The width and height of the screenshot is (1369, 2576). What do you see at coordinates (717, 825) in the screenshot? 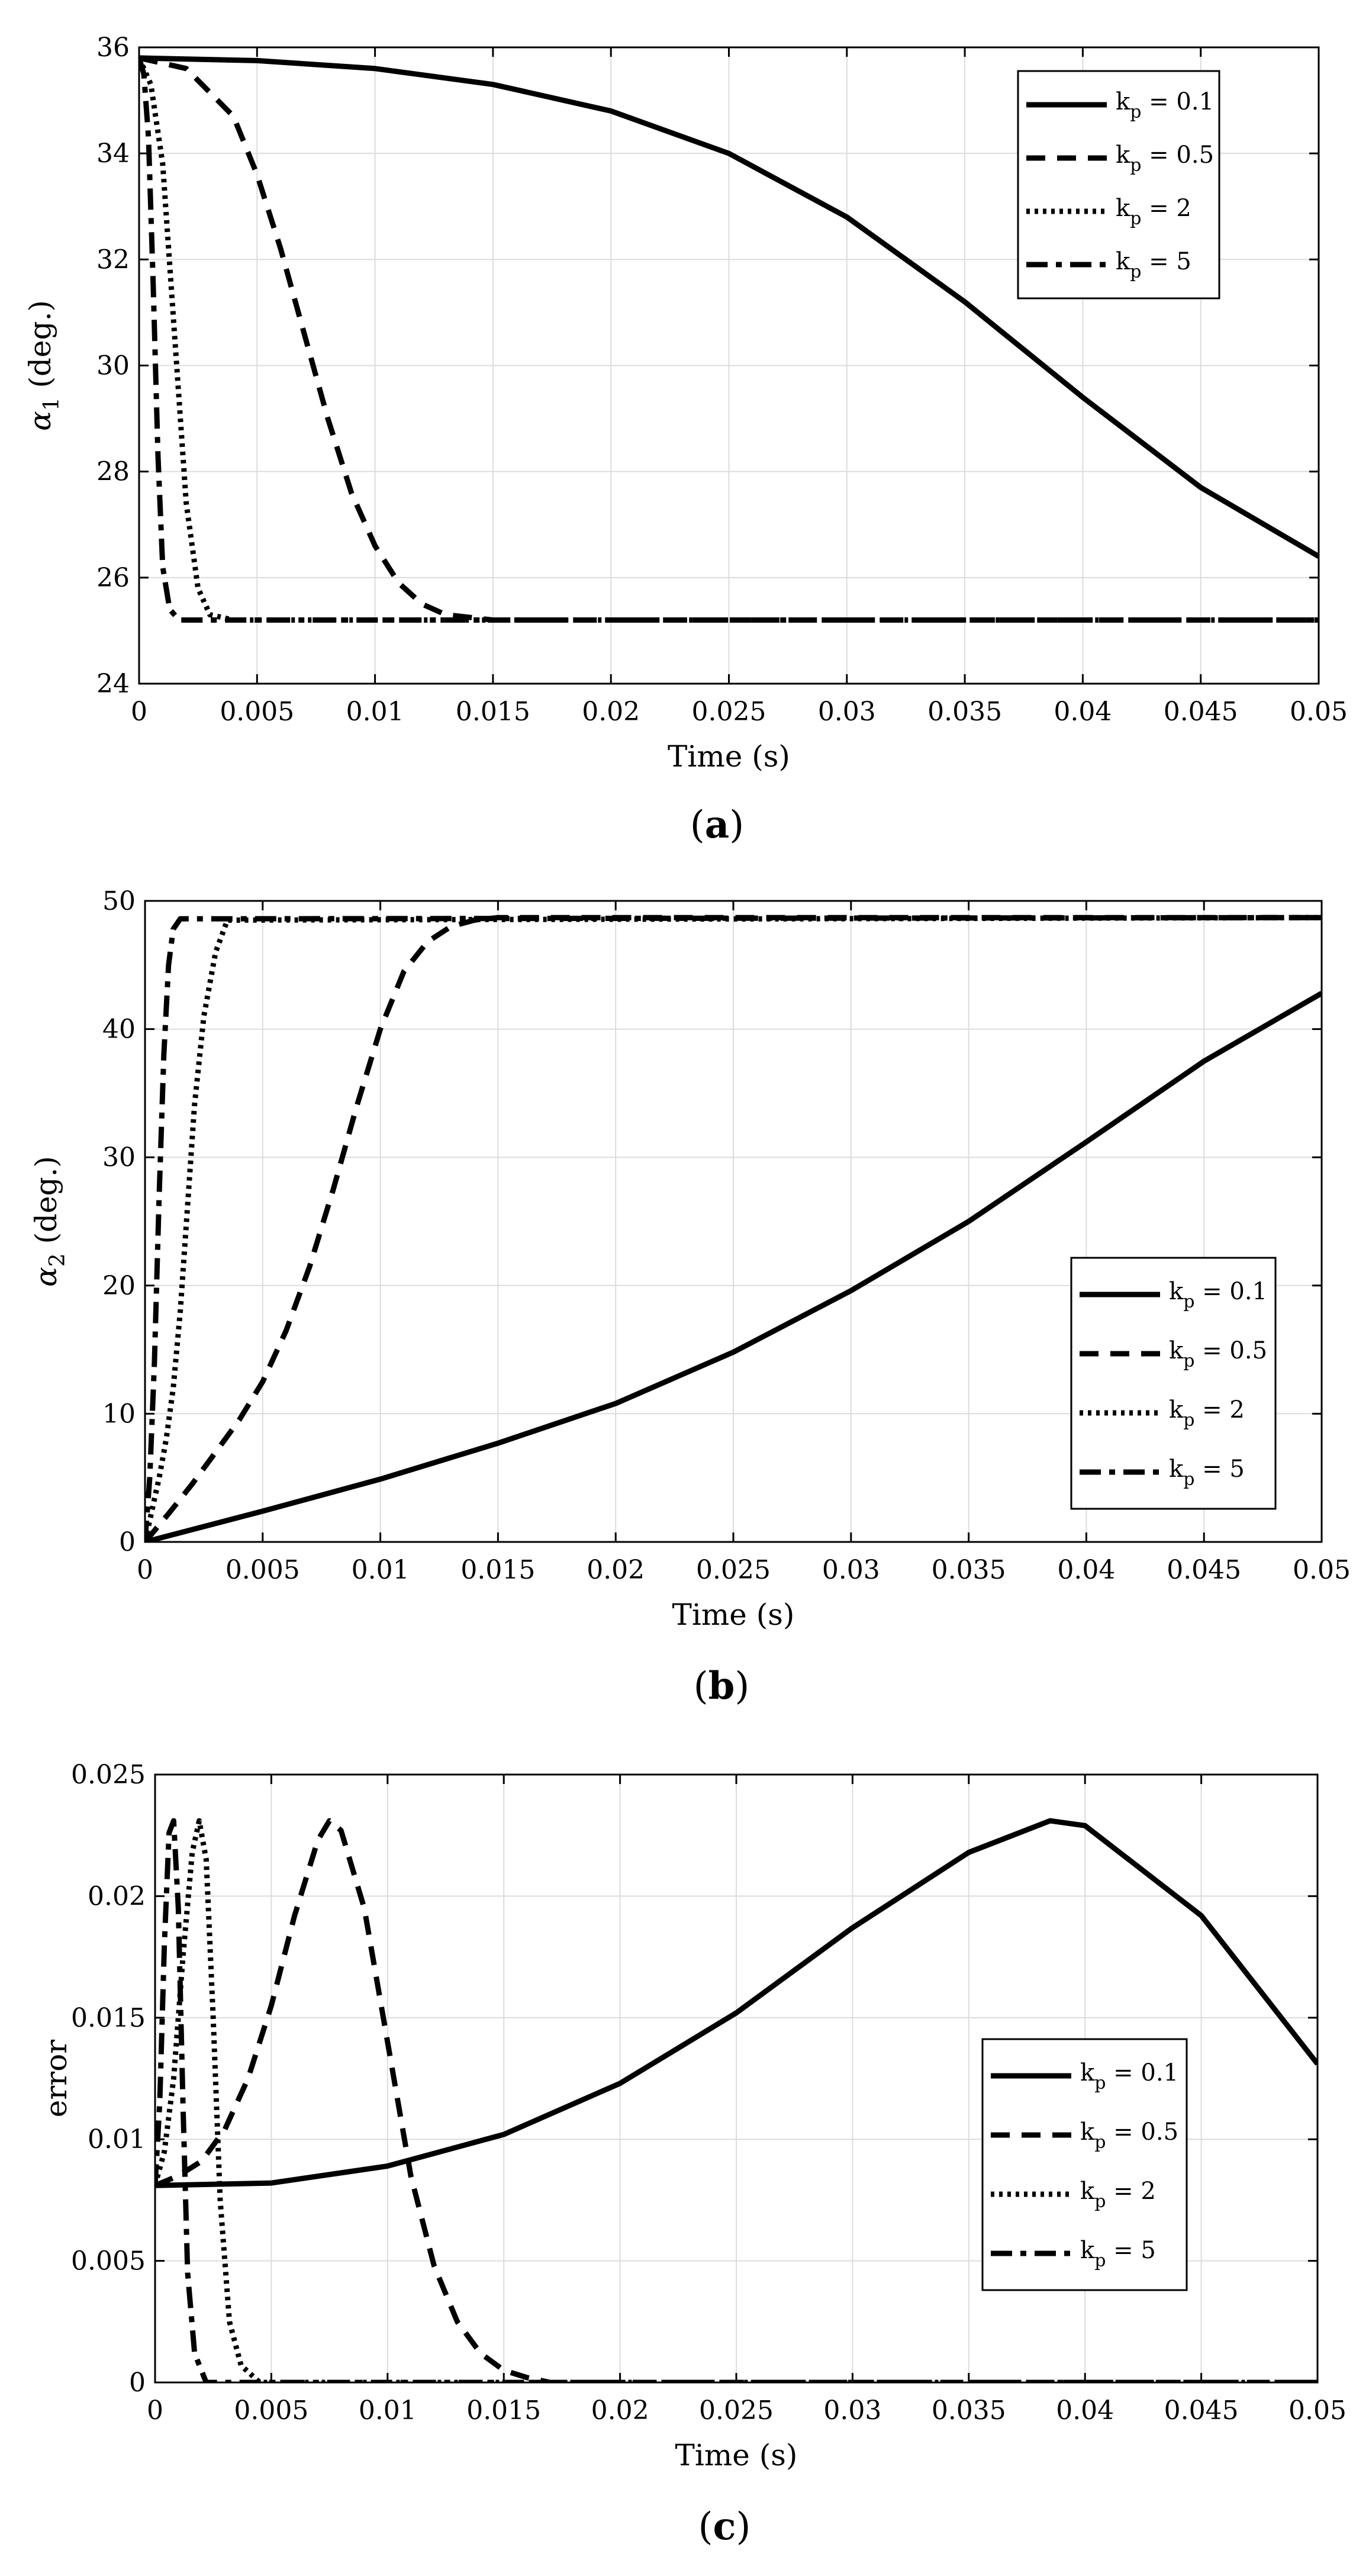
I see `panel-caption: (a)` at bounding box center [717, 825].